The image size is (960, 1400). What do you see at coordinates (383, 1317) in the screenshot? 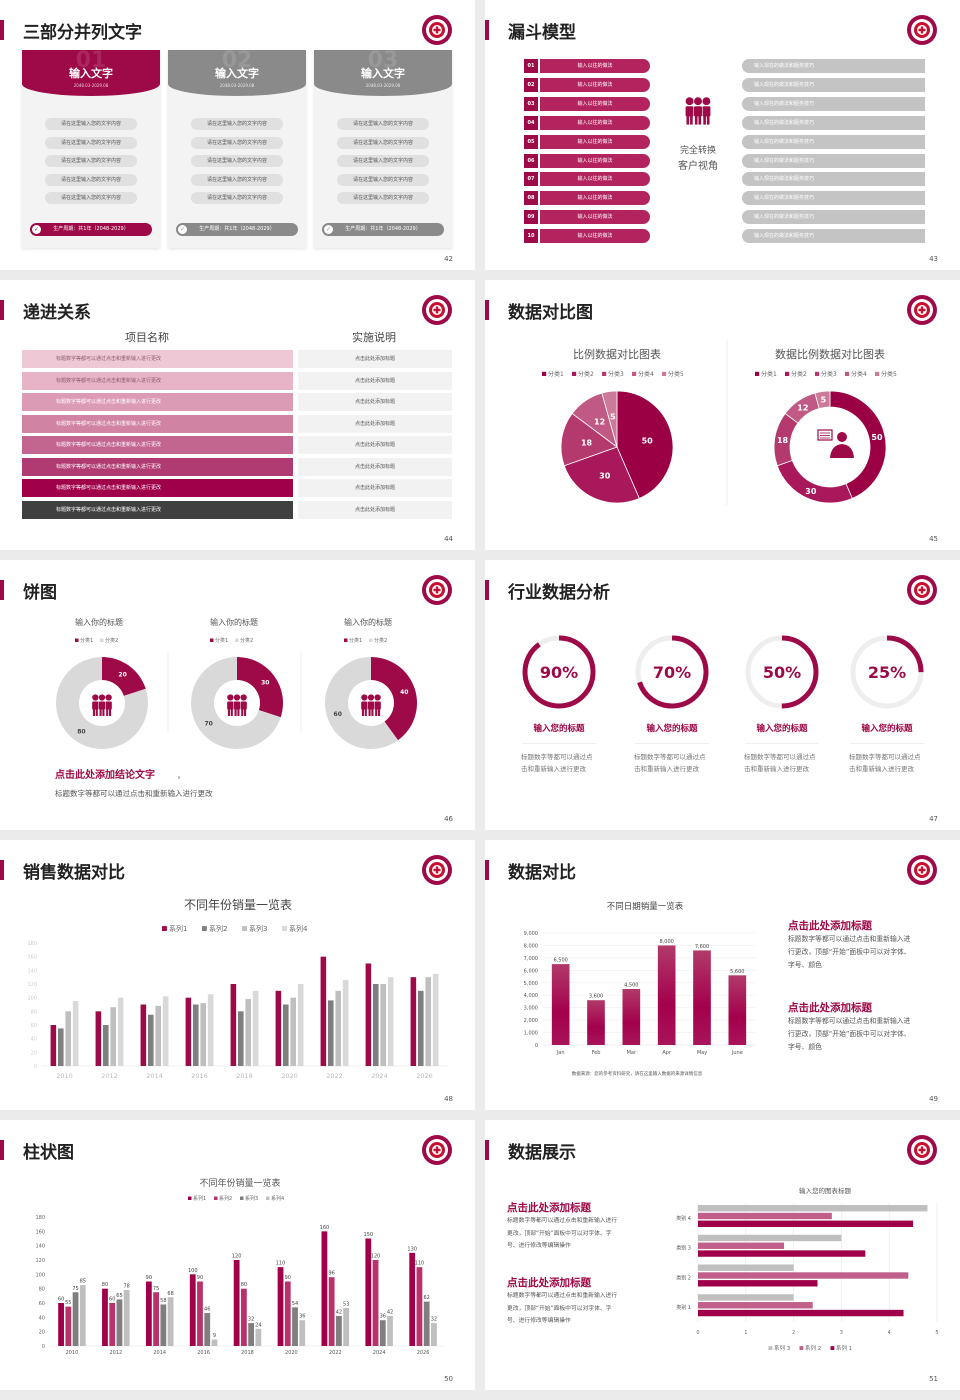
I see `data-label: 36` at bounding box center [383, 1317].